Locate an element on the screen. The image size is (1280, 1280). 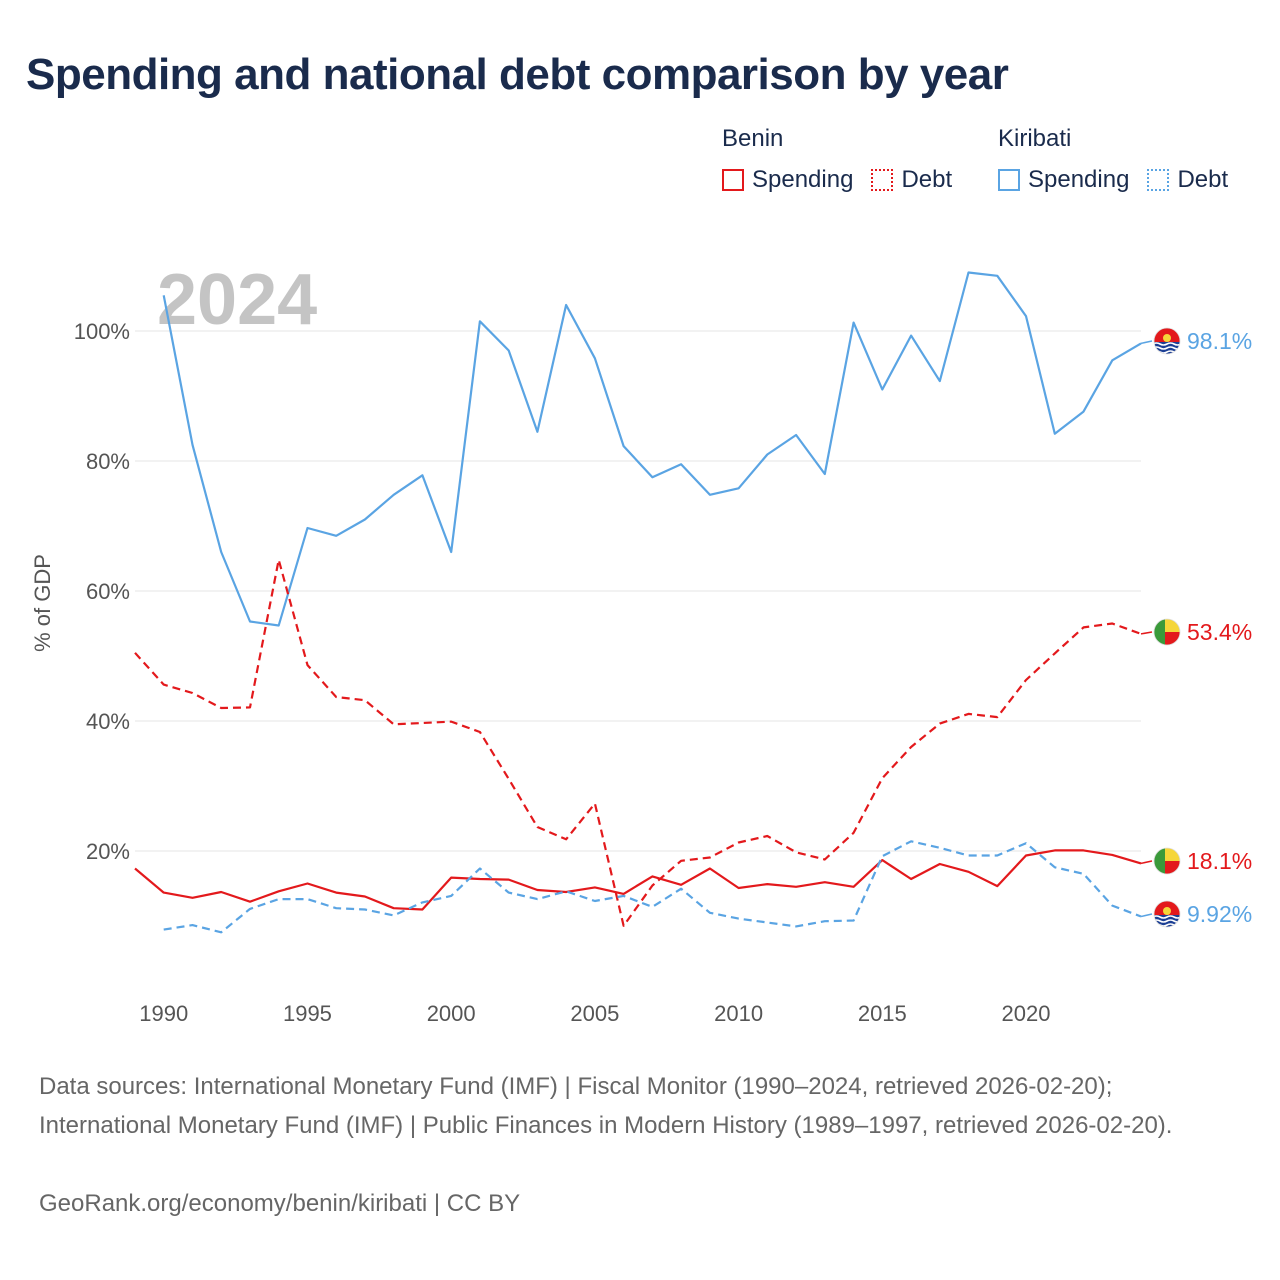
end-value-label: 18.1% is located at coordinates (1219, 861).